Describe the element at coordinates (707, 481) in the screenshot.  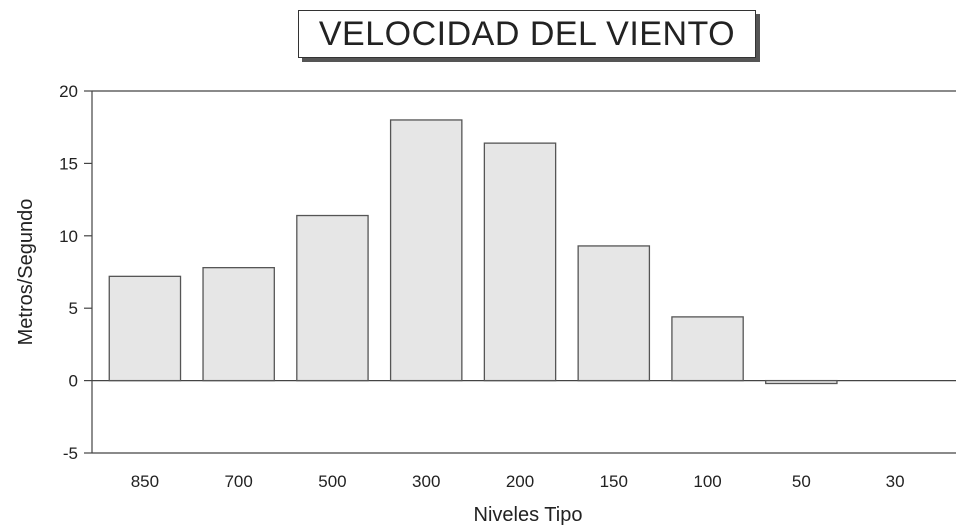
I see `x-tick-label: 100` at that location.